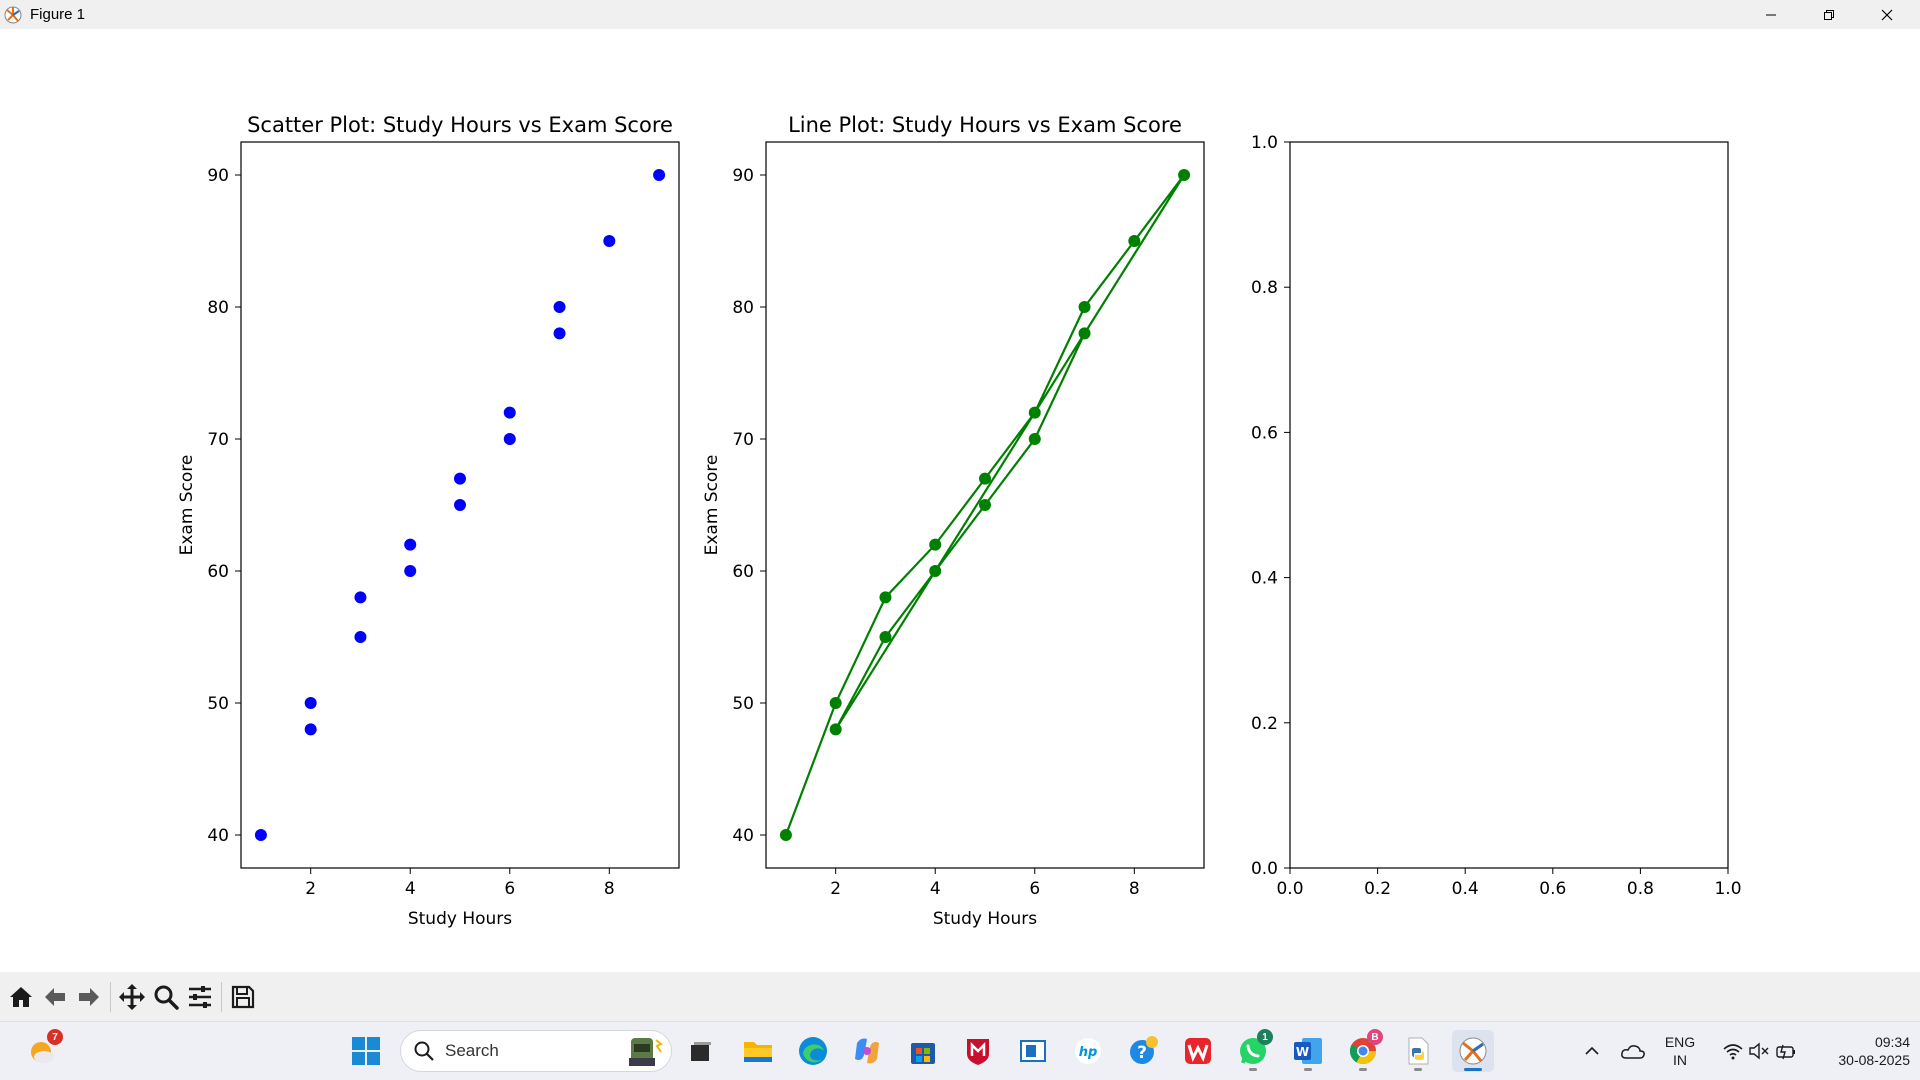 This screenshot has height=1080, width=1920. Describe the element at coordinates (21, 997) in the screenshot. I see `home-icon` at that location.